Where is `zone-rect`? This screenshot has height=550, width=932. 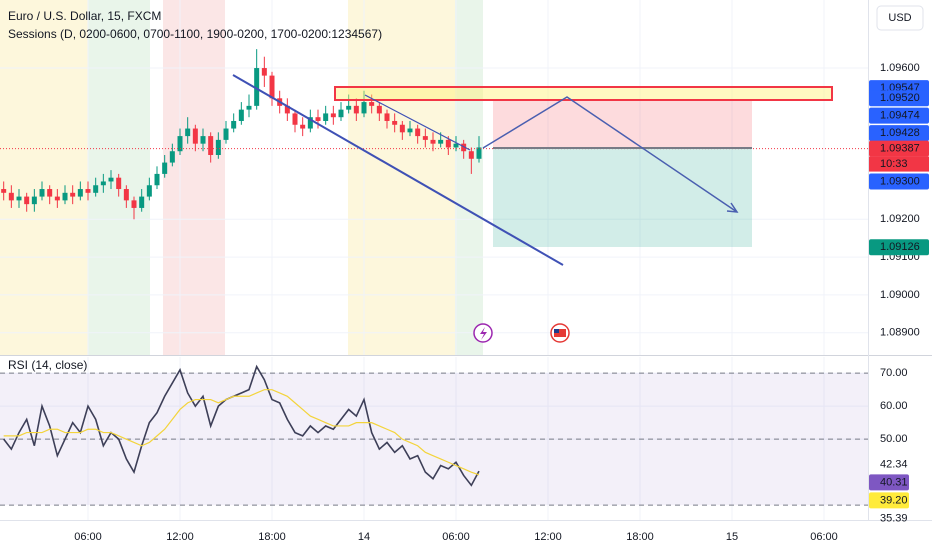
zone-rect is located at coordinates (583, 93).